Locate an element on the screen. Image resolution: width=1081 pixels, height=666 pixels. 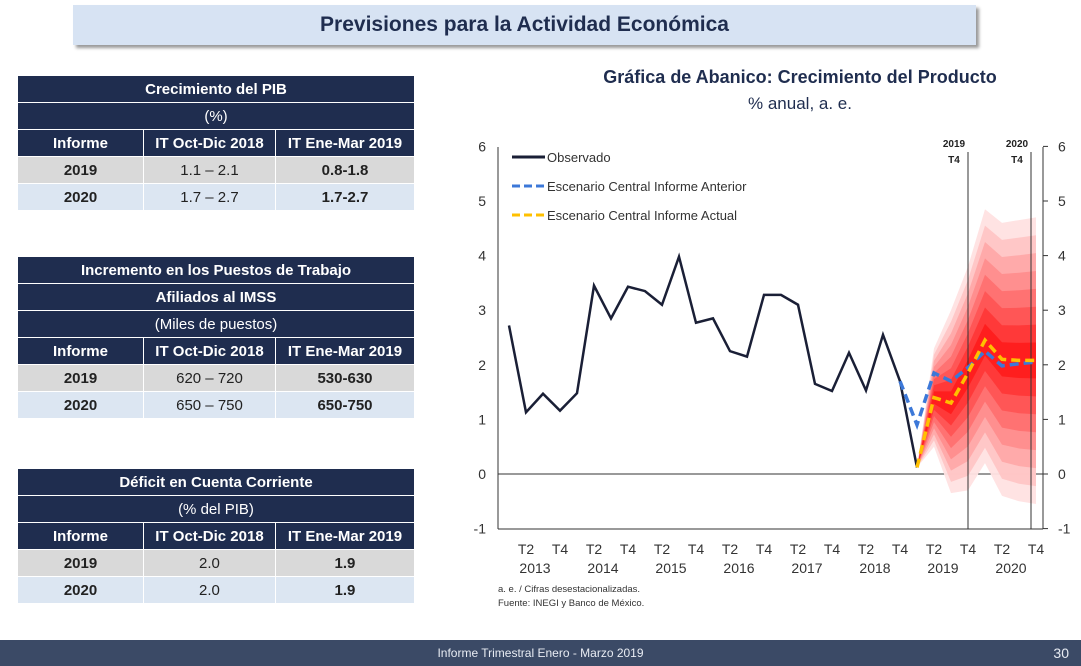
table-cell: 530-630 is located at coordinates (345, 378).